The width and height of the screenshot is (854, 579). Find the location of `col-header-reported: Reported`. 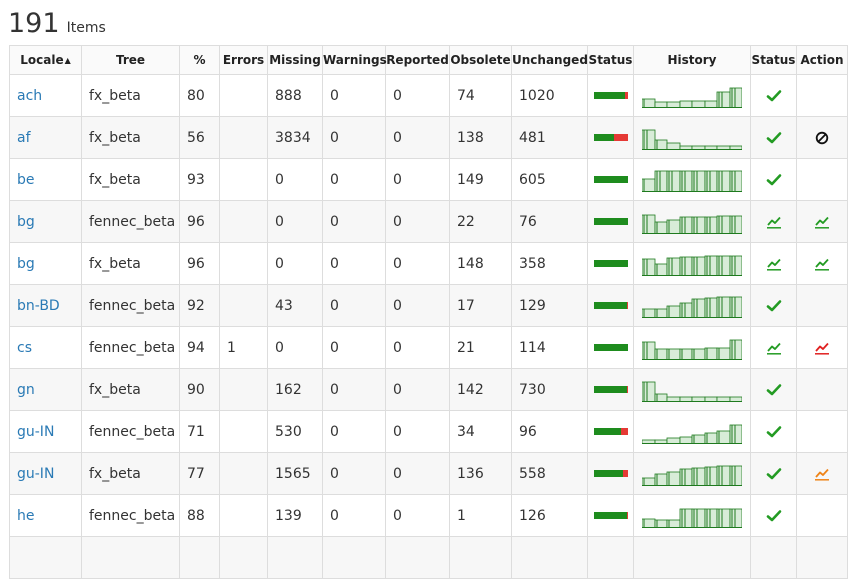

col-header-reported: Reported is located at coordinates (417, 60).